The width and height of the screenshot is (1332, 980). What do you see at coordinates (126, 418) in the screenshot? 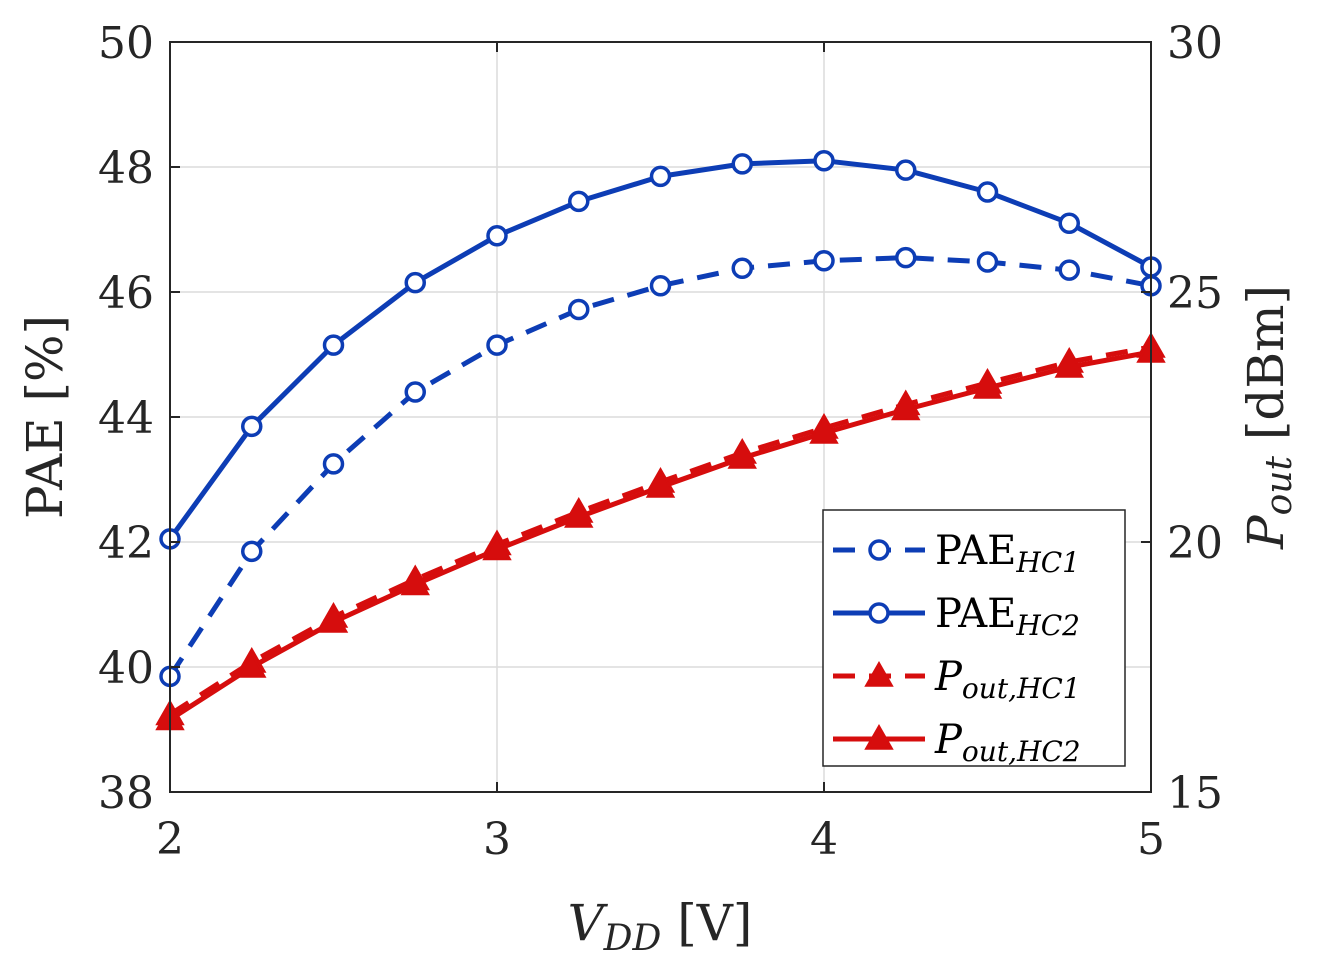
I see `y-left-tick-label: 44` at bounding box center [126, 418].